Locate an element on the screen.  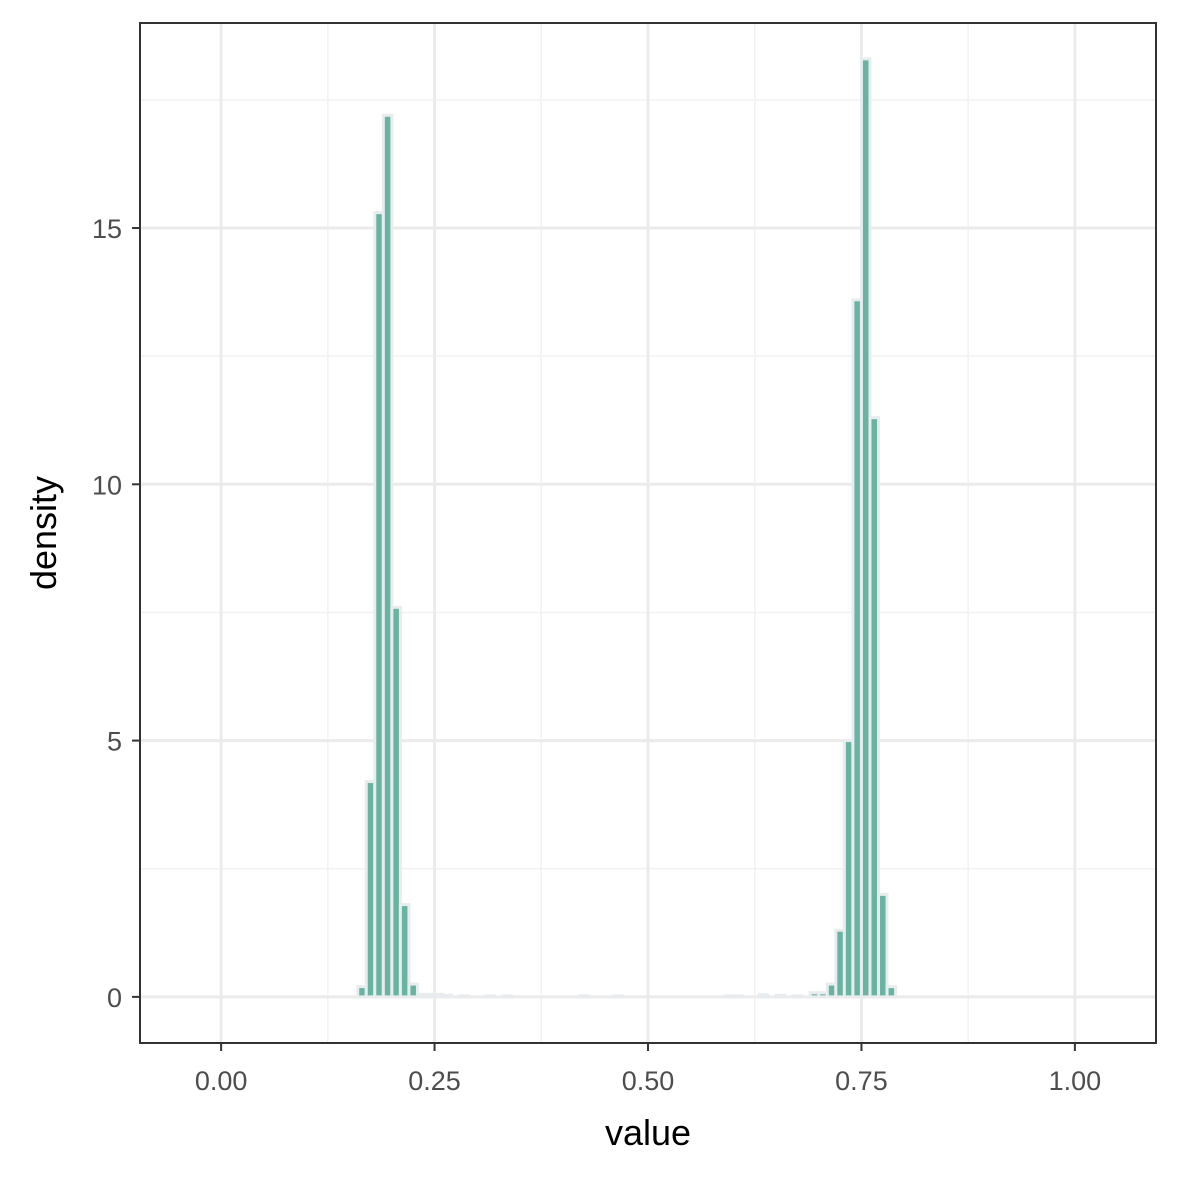
y-tick-label: 5 is located at coordinates (114, 742).